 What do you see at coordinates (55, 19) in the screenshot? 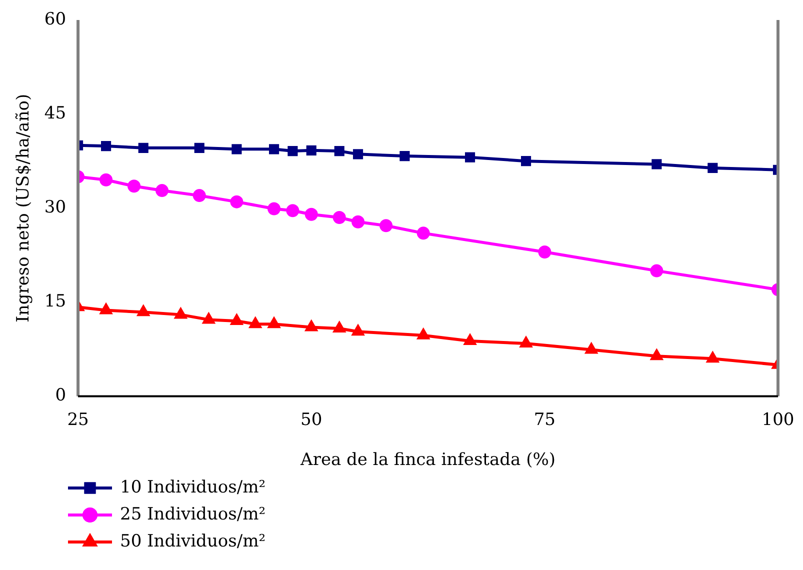
I see `y-tick-label: 60` at bounding box center [55, 19].